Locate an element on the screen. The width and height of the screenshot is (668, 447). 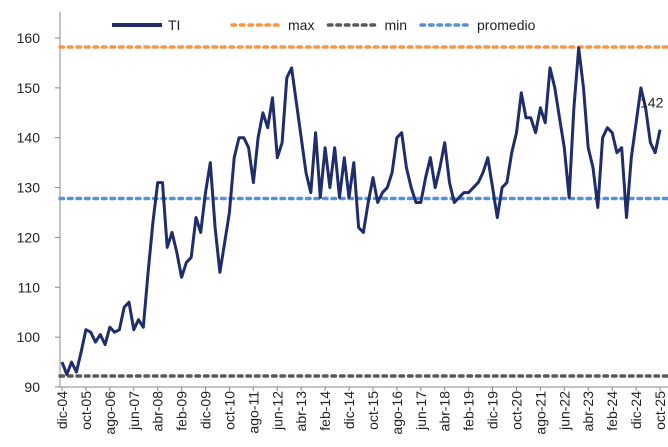
x-tick-label: feb-24 is located at coordinates (612, 411).